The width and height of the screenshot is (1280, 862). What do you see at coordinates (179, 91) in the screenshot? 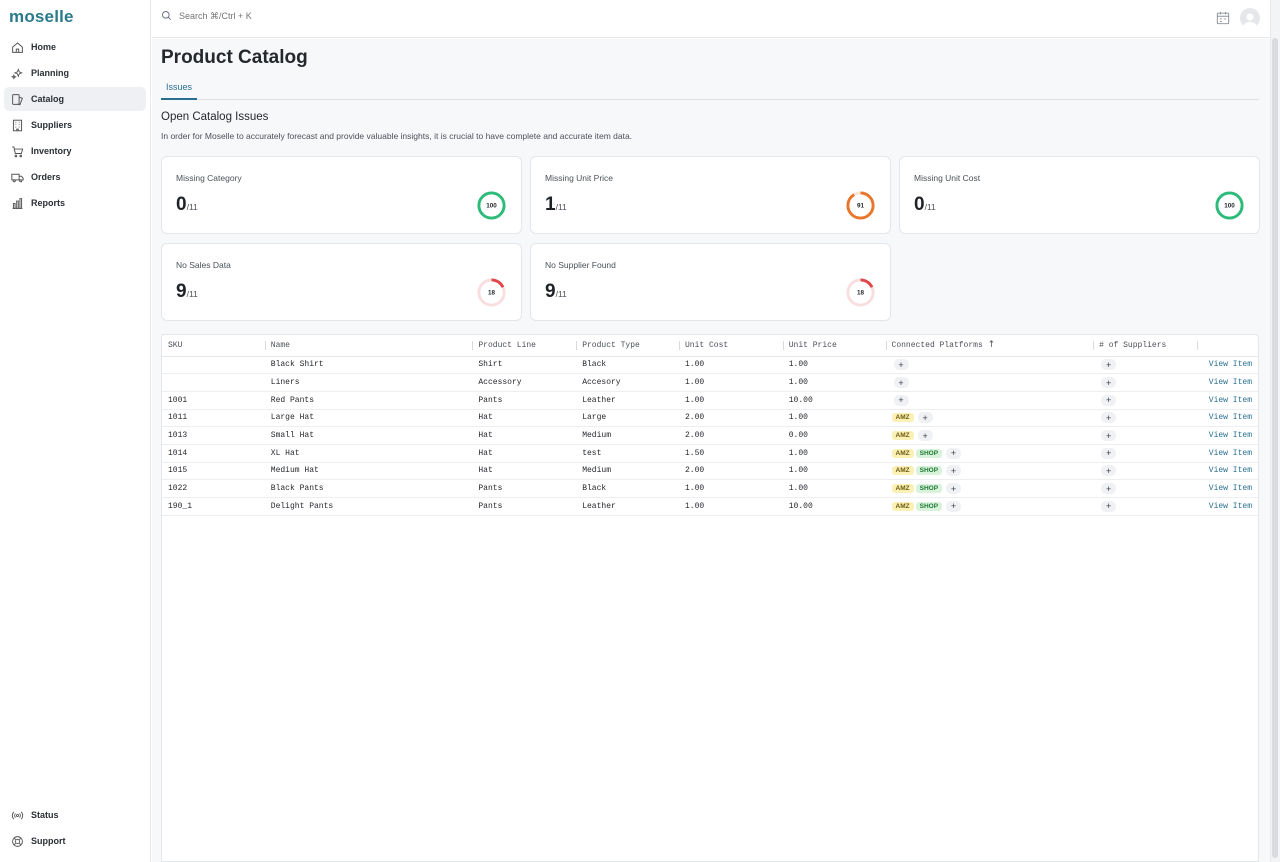
I see `tab-issues: Issues` at bounding box center [179, 91].